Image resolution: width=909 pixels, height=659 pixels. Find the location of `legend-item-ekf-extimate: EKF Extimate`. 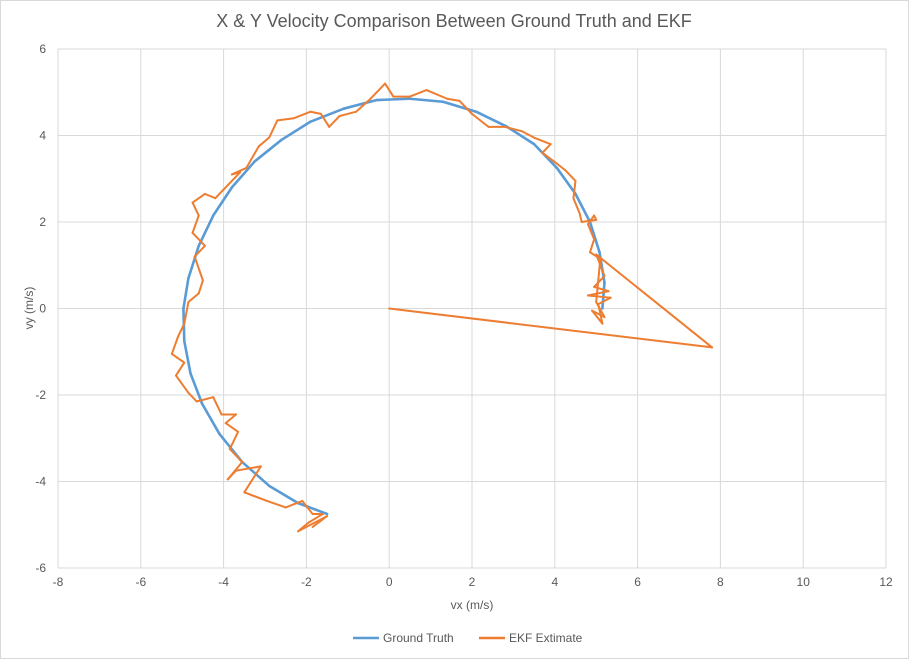

legend-item-ekf-extimate: EKF Extimate is located at coordinates (531, 638).